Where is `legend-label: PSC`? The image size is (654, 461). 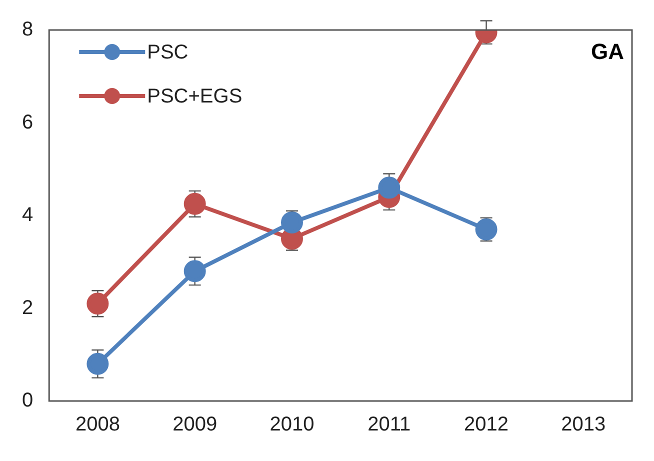 legend-label: PSC is located at coordinates (167, 53).